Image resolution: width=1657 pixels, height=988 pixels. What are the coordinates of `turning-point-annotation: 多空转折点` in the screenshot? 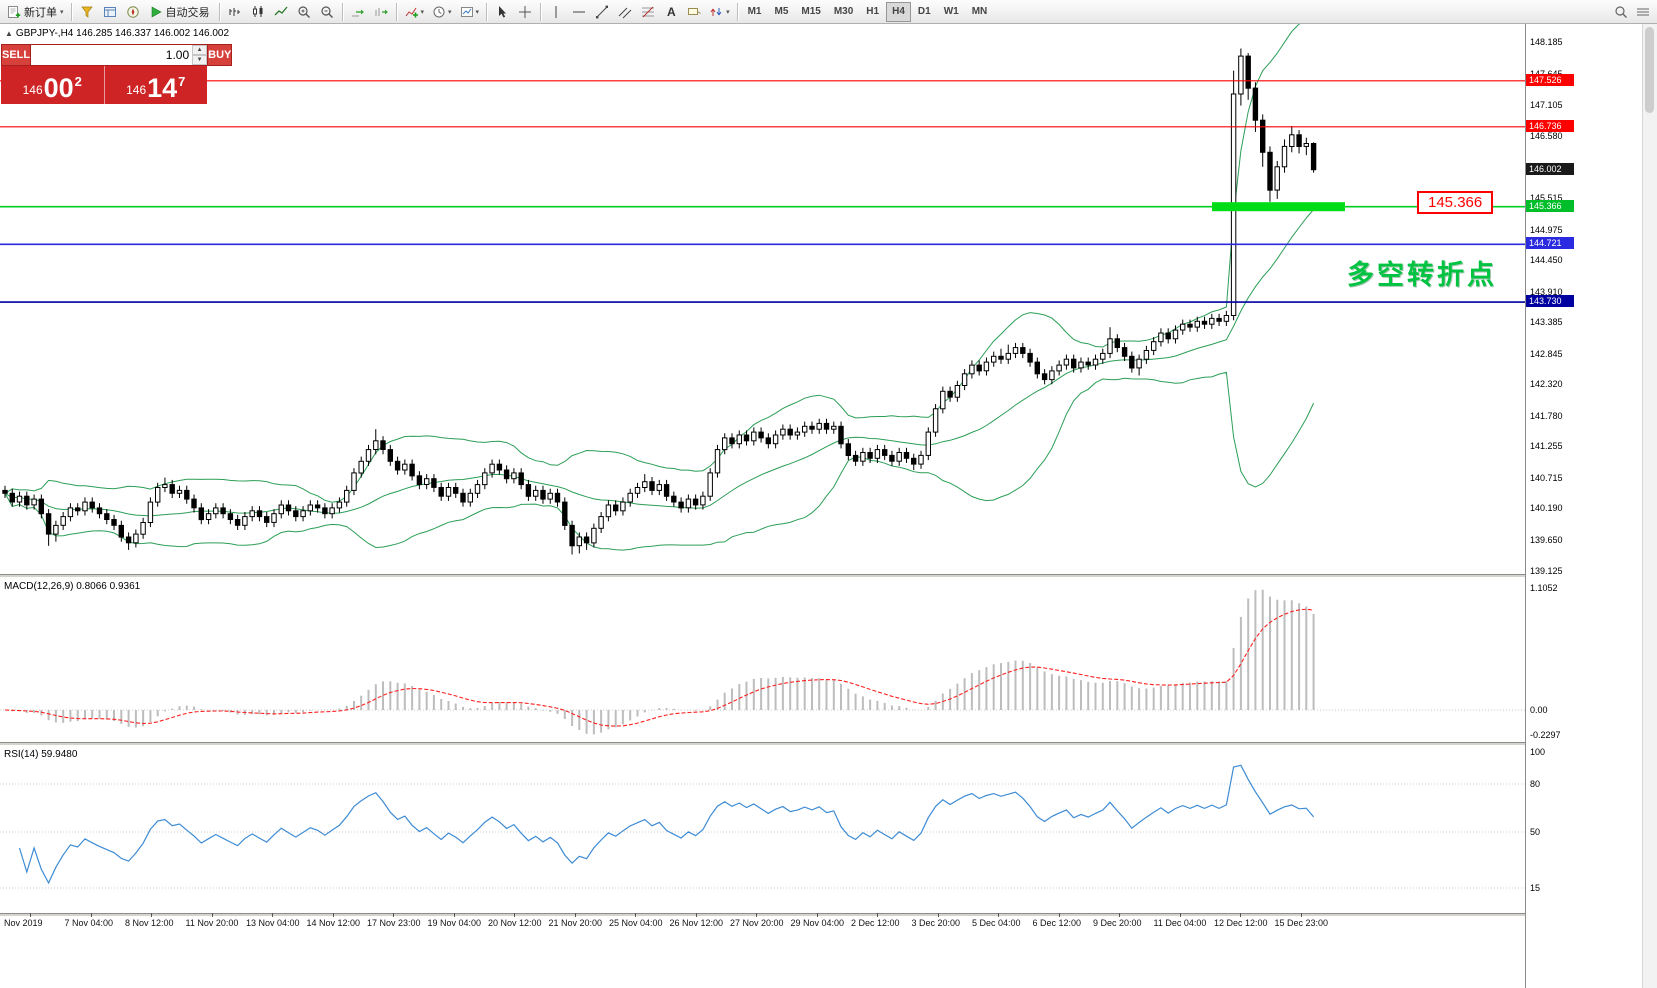 It's located at (1422, 275).